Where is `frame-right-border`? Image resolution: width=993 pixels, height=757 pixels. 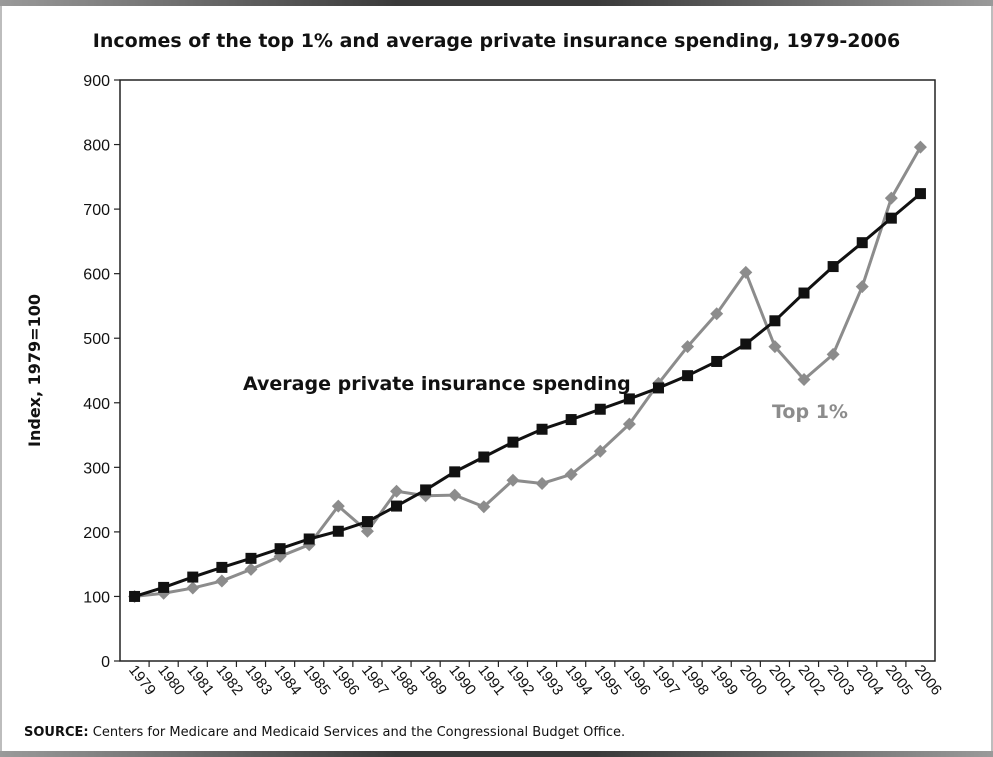 frame-right-border is located at coordinates (992, 378).